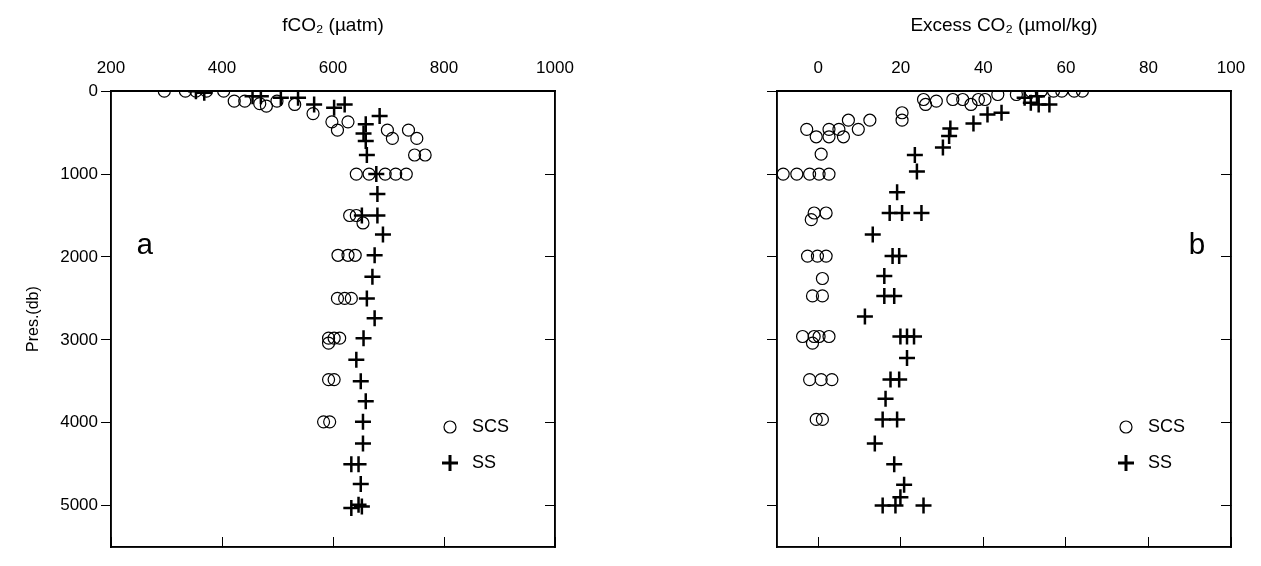 This screenshot has height=566, width=1261. What do you see at coordinates (79, 505) in the screenshot?
I see `y-tick-label: 5000` at bounding box center [79, 505].